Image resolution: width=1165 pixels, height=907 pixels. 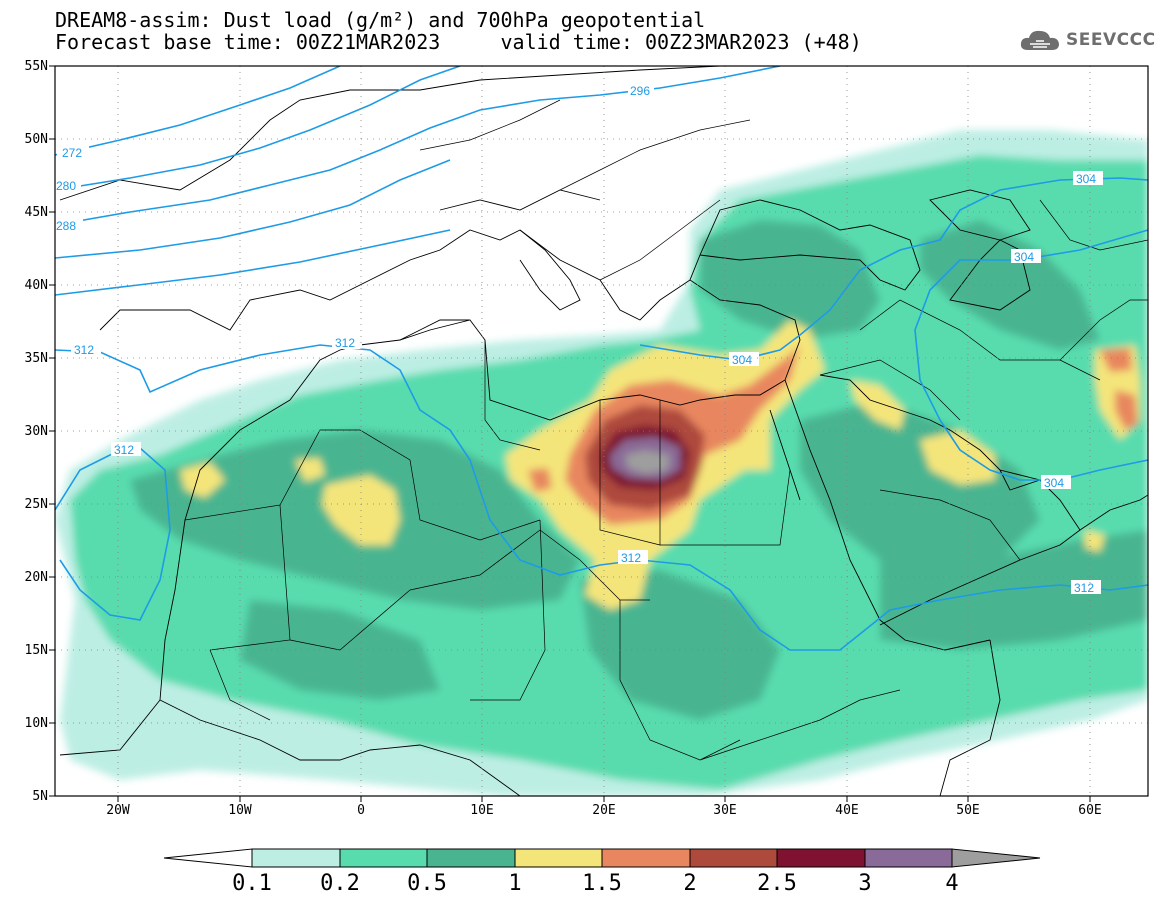 What do you see at coordinates (996, 858) in the screenshot?
I see `colorbar-max-arrow` at bounding box center [996, 858].